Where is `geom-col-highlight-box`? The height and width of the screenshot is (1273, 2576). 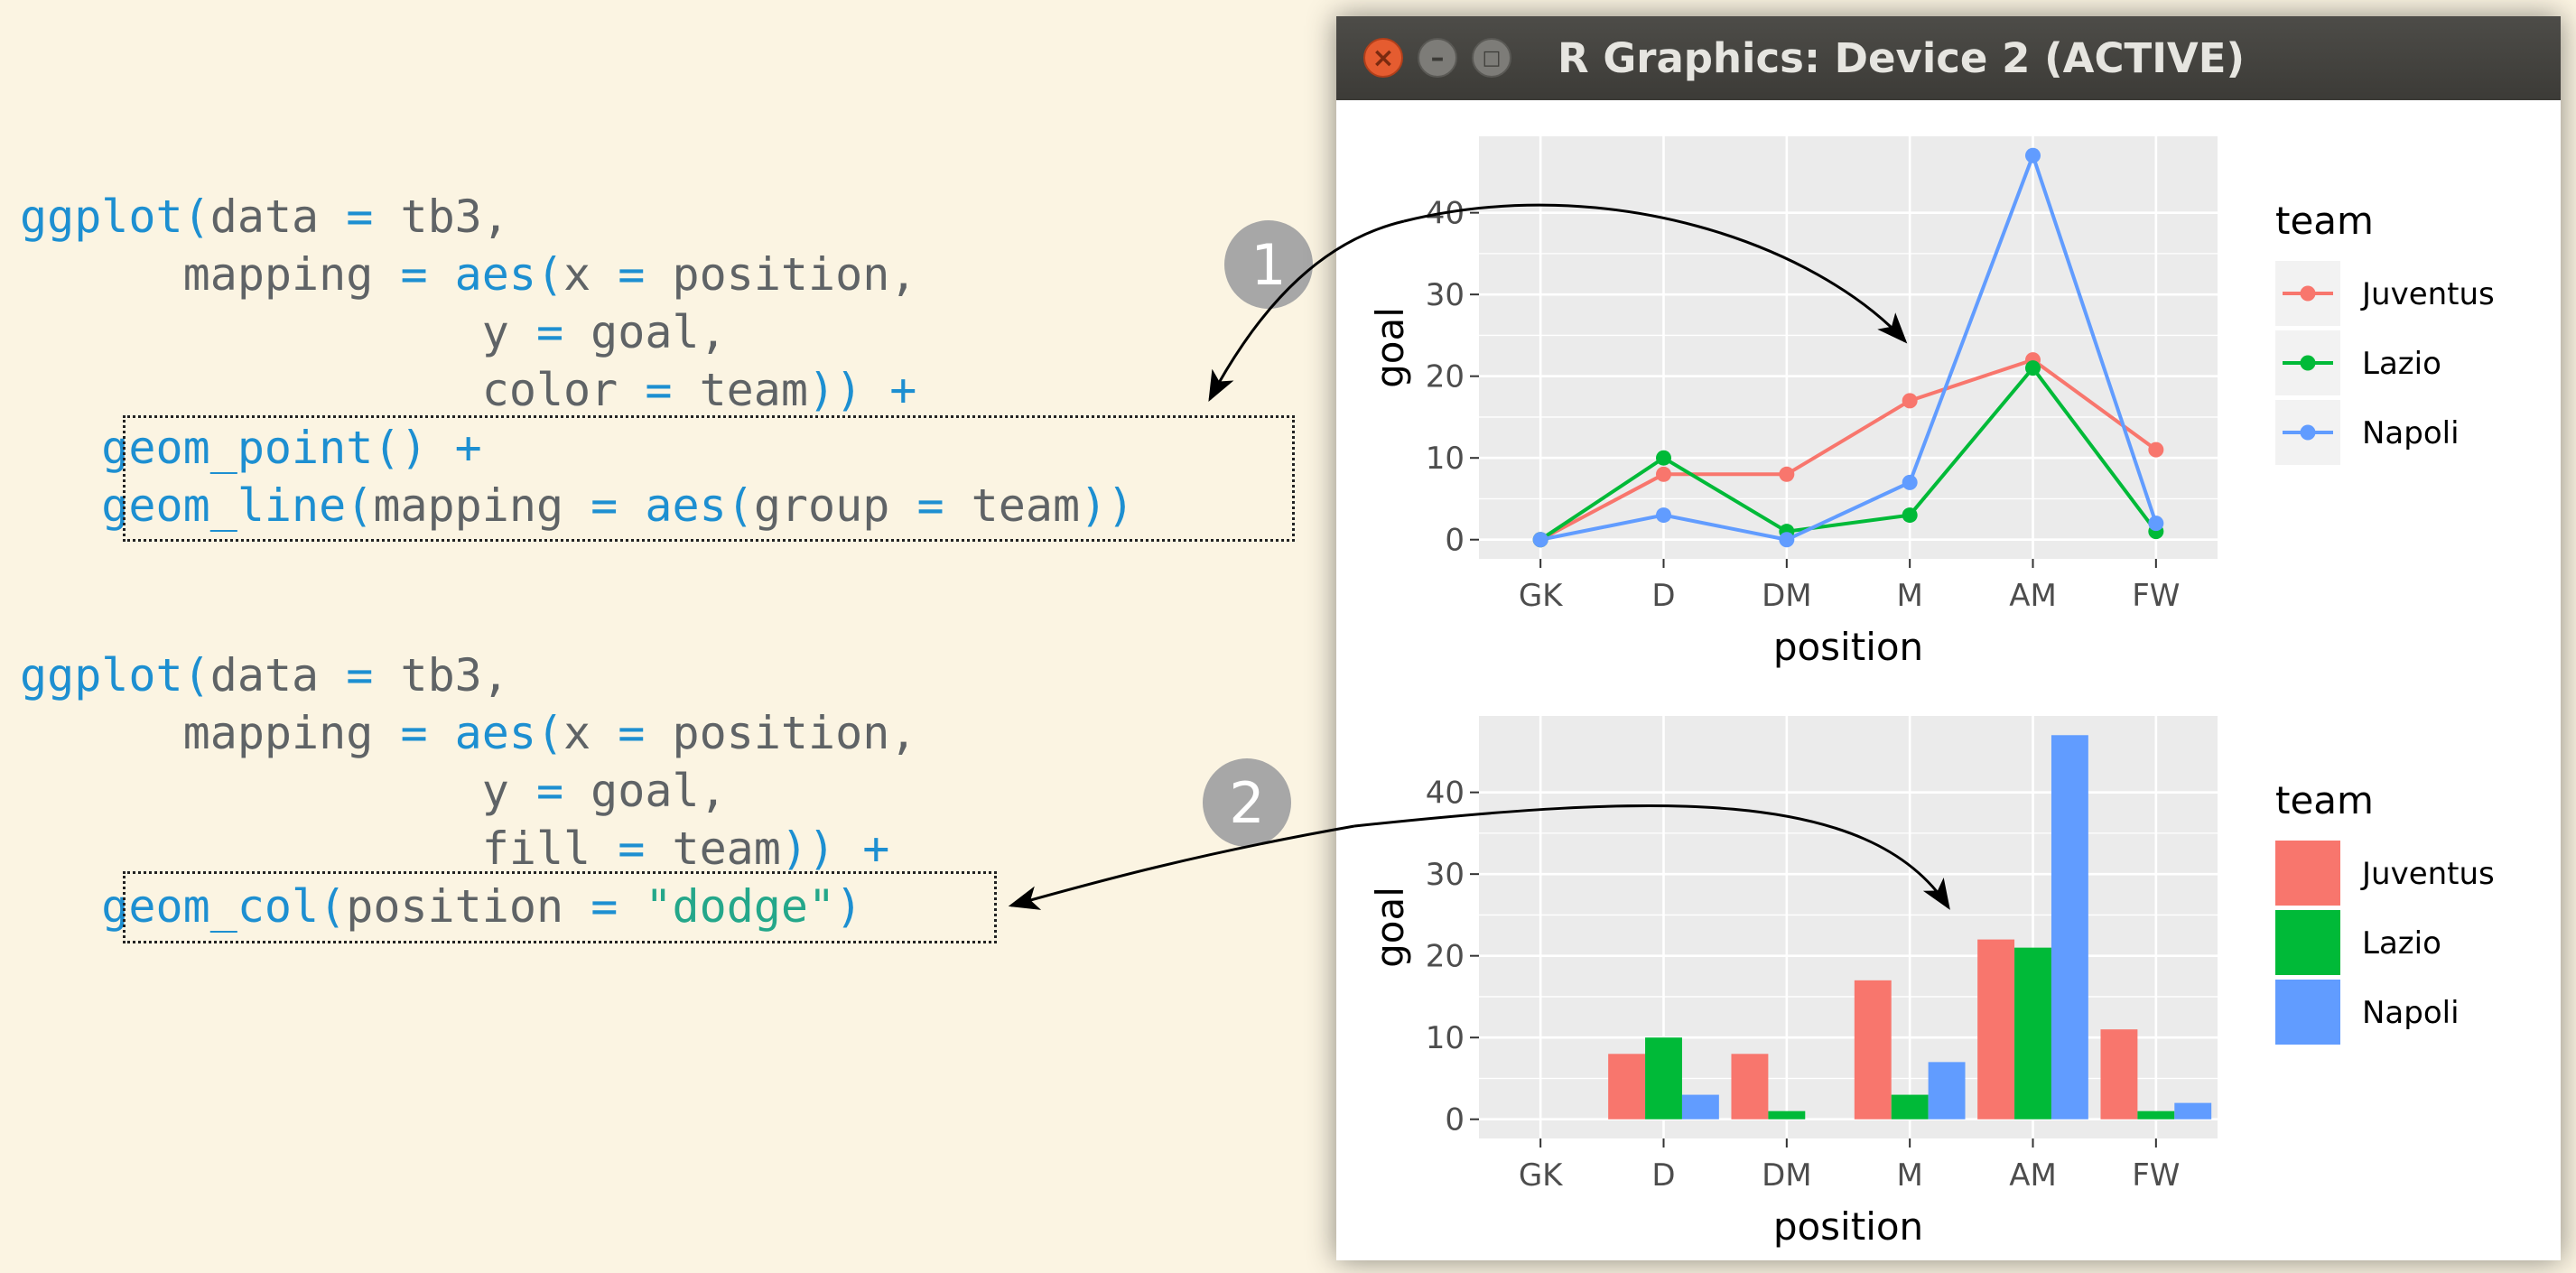
geom-col-highlight-box is located at coordinates (560, 907).